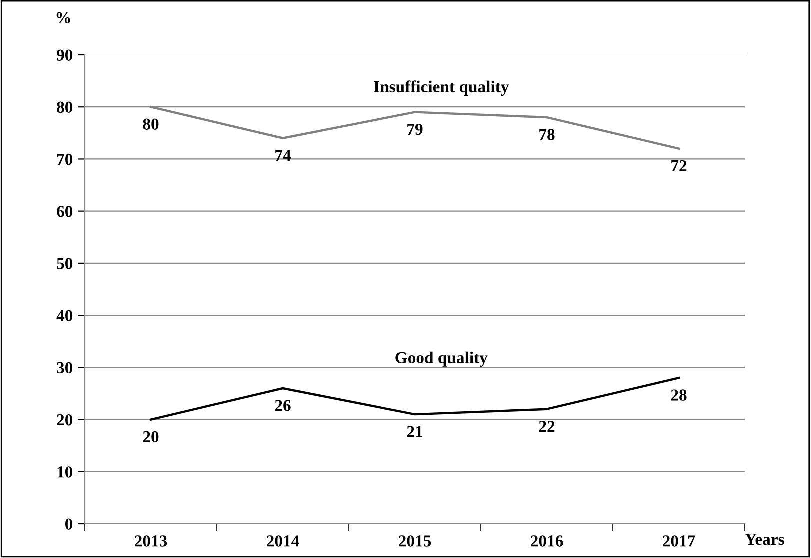  I want to click on y-tick-label: 50, so click(65, 264).